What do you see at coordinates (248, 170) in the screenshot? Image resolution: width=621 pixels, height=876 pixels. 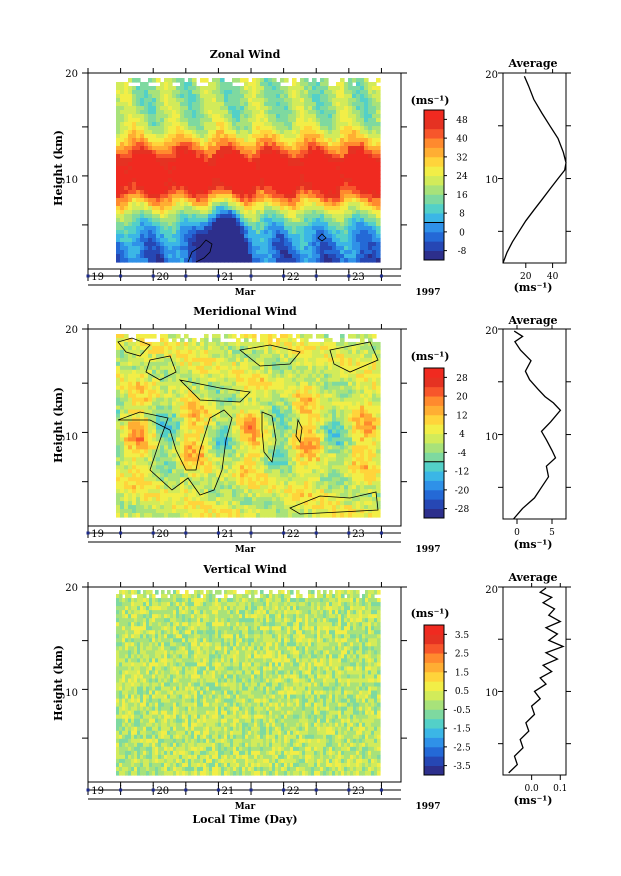 I see `zonal-wind-heatmap` at bounding box center [248, 170].